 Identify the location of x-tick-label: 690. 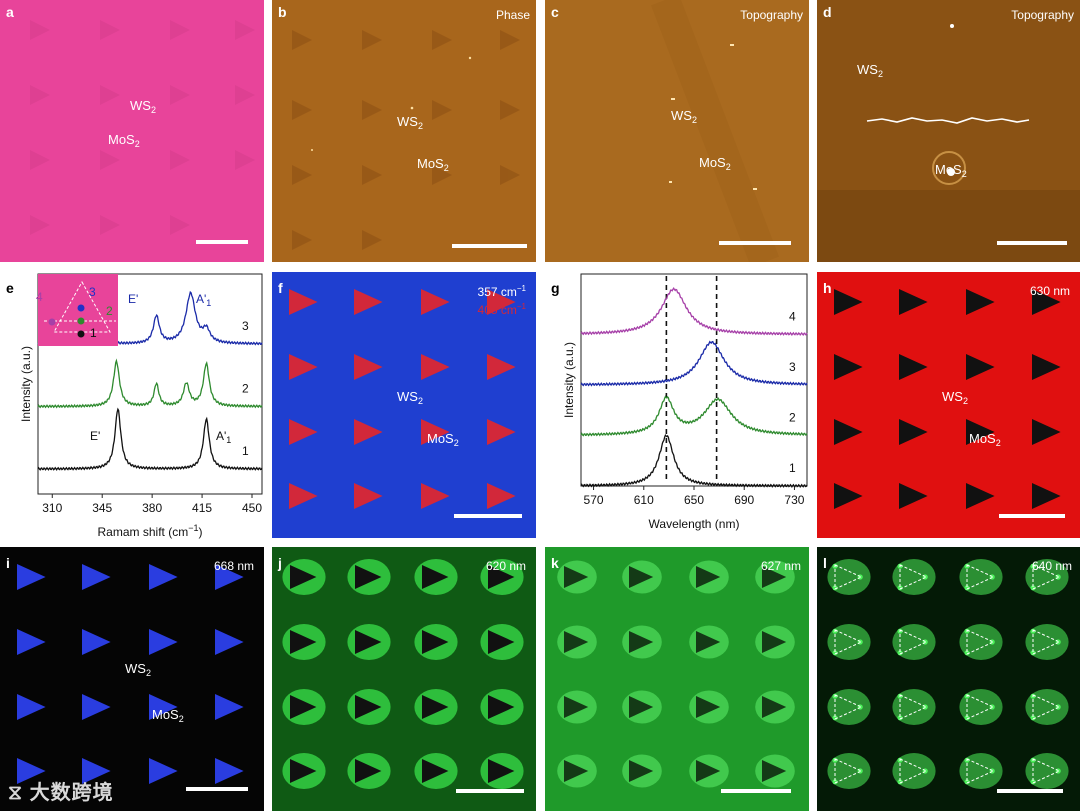
(744, 500).